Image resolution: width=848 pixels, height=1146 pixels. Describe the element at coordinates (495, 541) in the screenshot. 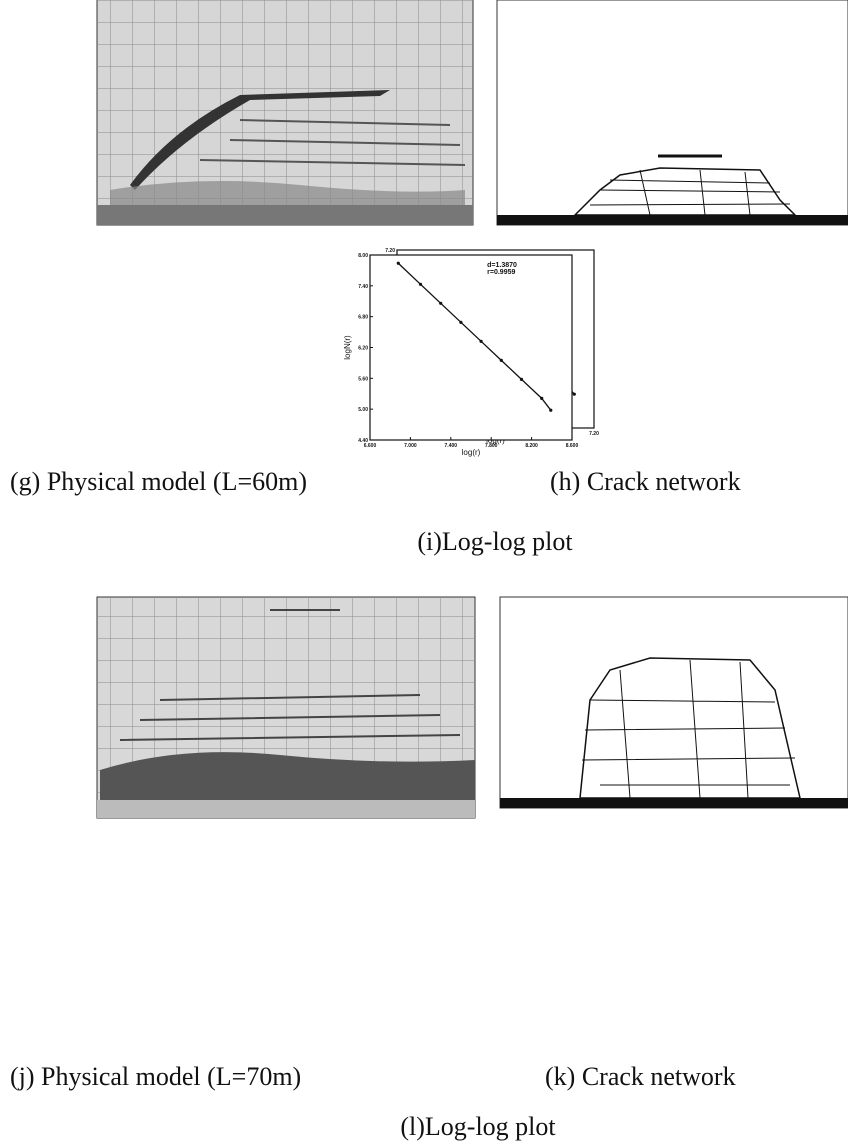

I see `caption: (i)Log-log plot` at that location.